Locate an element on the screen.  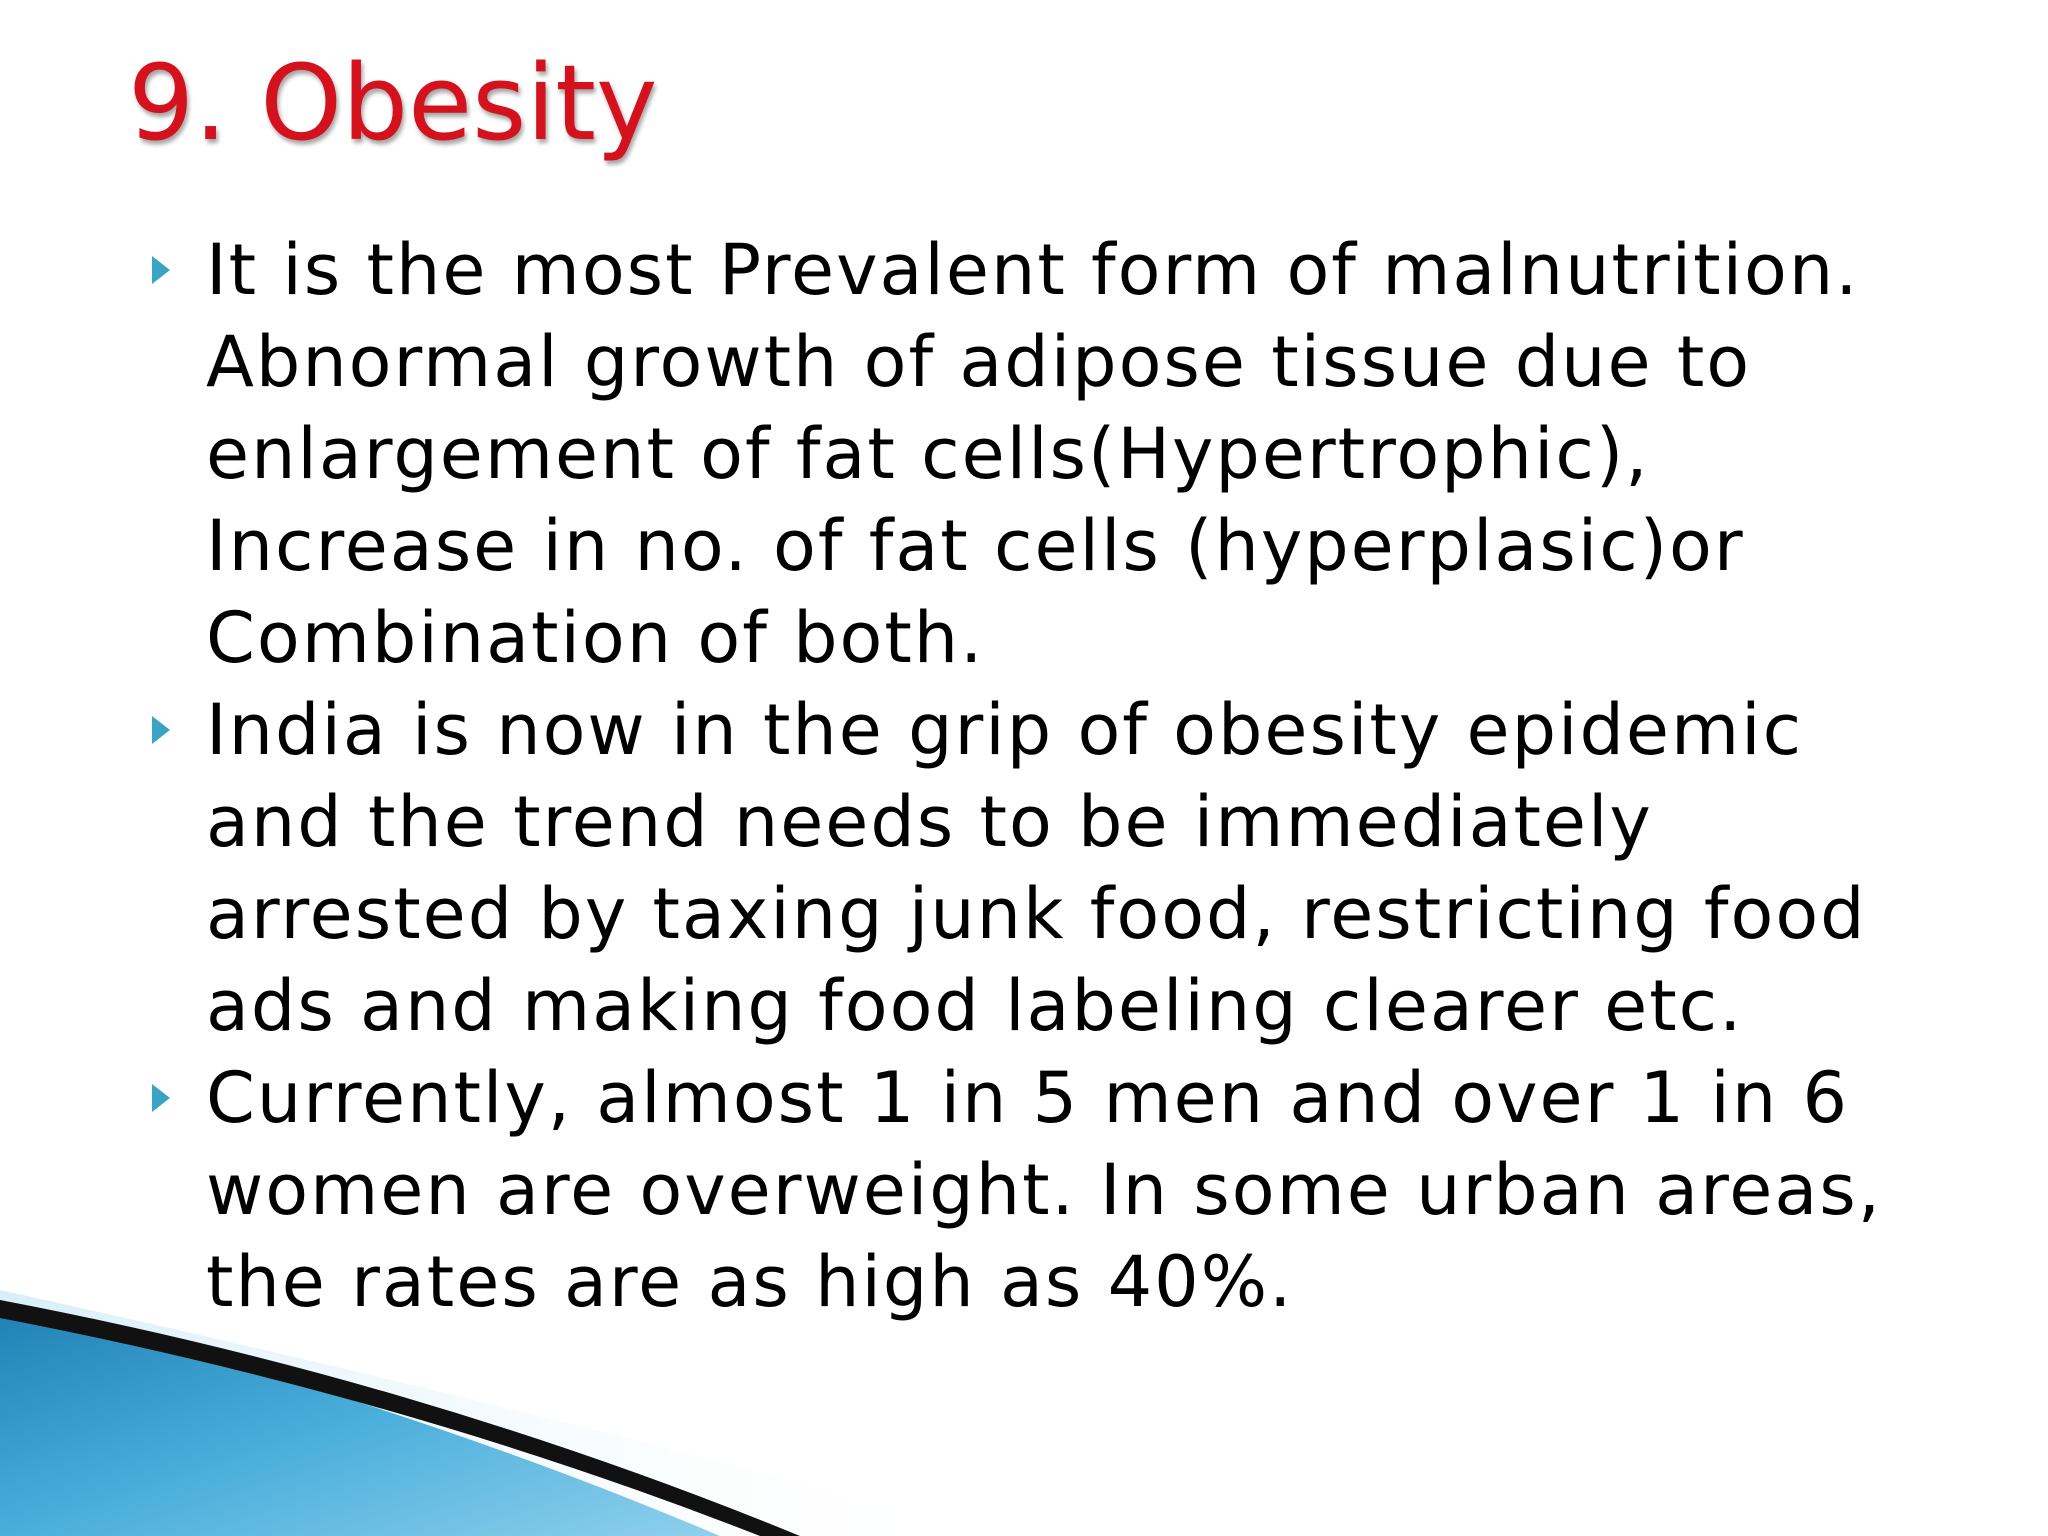
swoosh-blue-band is located at coordinates (360, 1418).